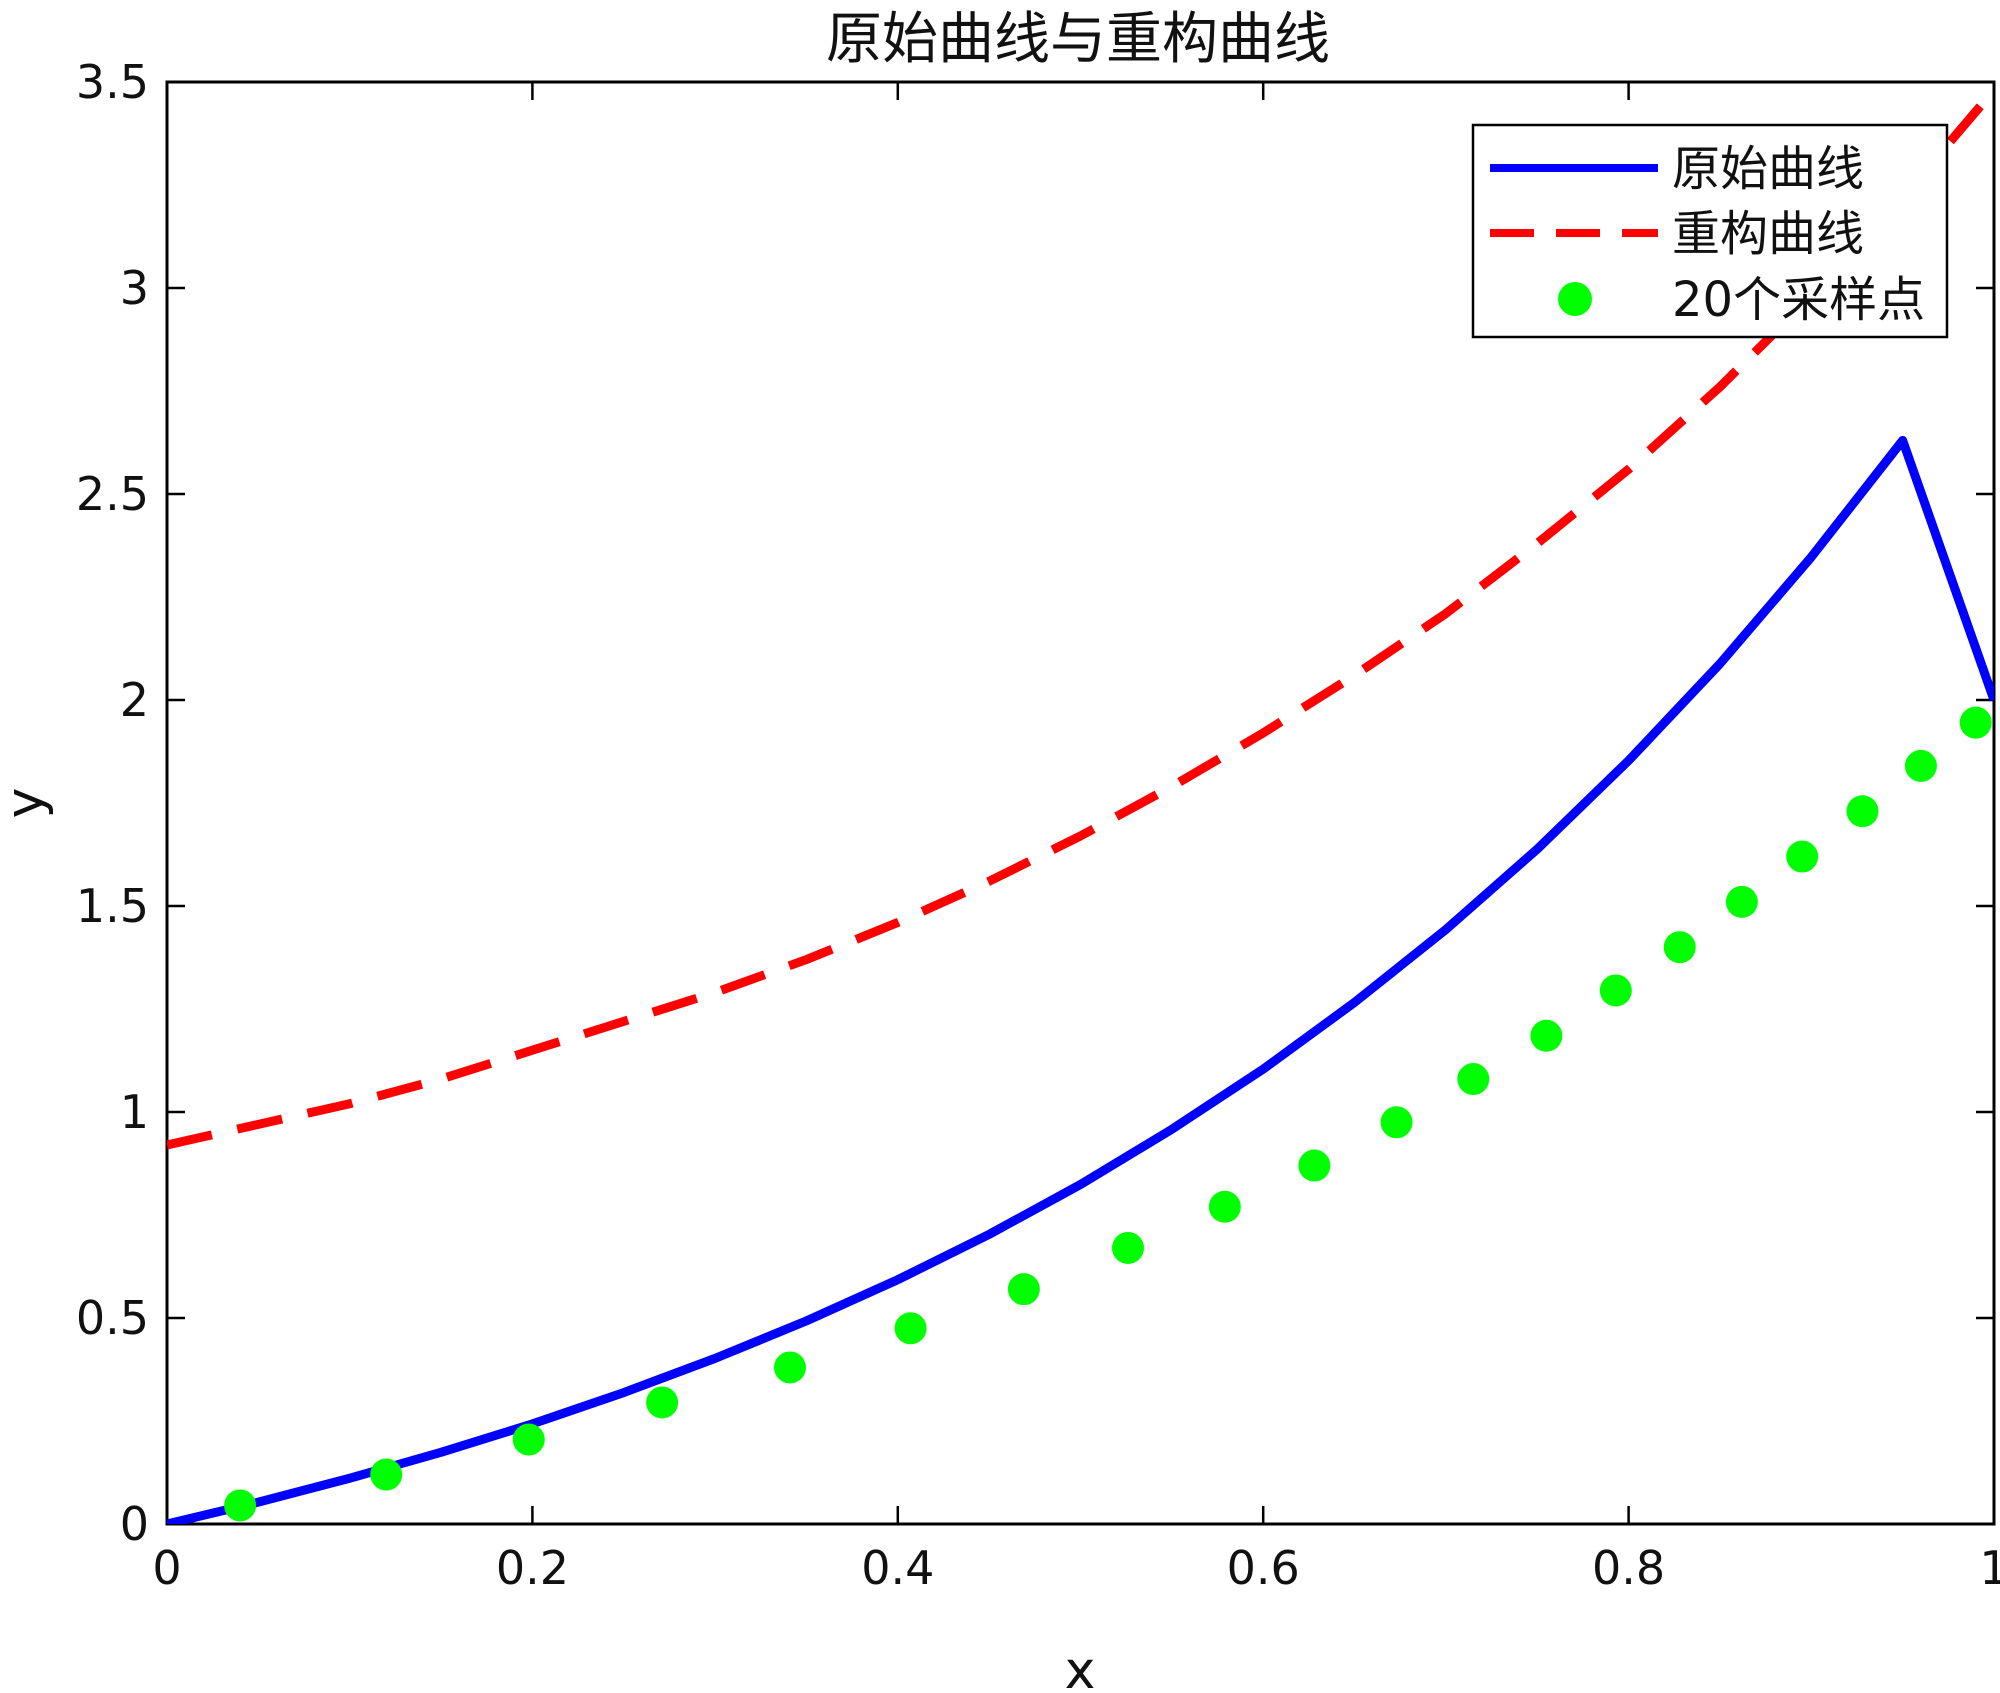  Describe the element at coordinates (1989, 1568) in the screenshot. I see `x-tick-label: 1` at that location.